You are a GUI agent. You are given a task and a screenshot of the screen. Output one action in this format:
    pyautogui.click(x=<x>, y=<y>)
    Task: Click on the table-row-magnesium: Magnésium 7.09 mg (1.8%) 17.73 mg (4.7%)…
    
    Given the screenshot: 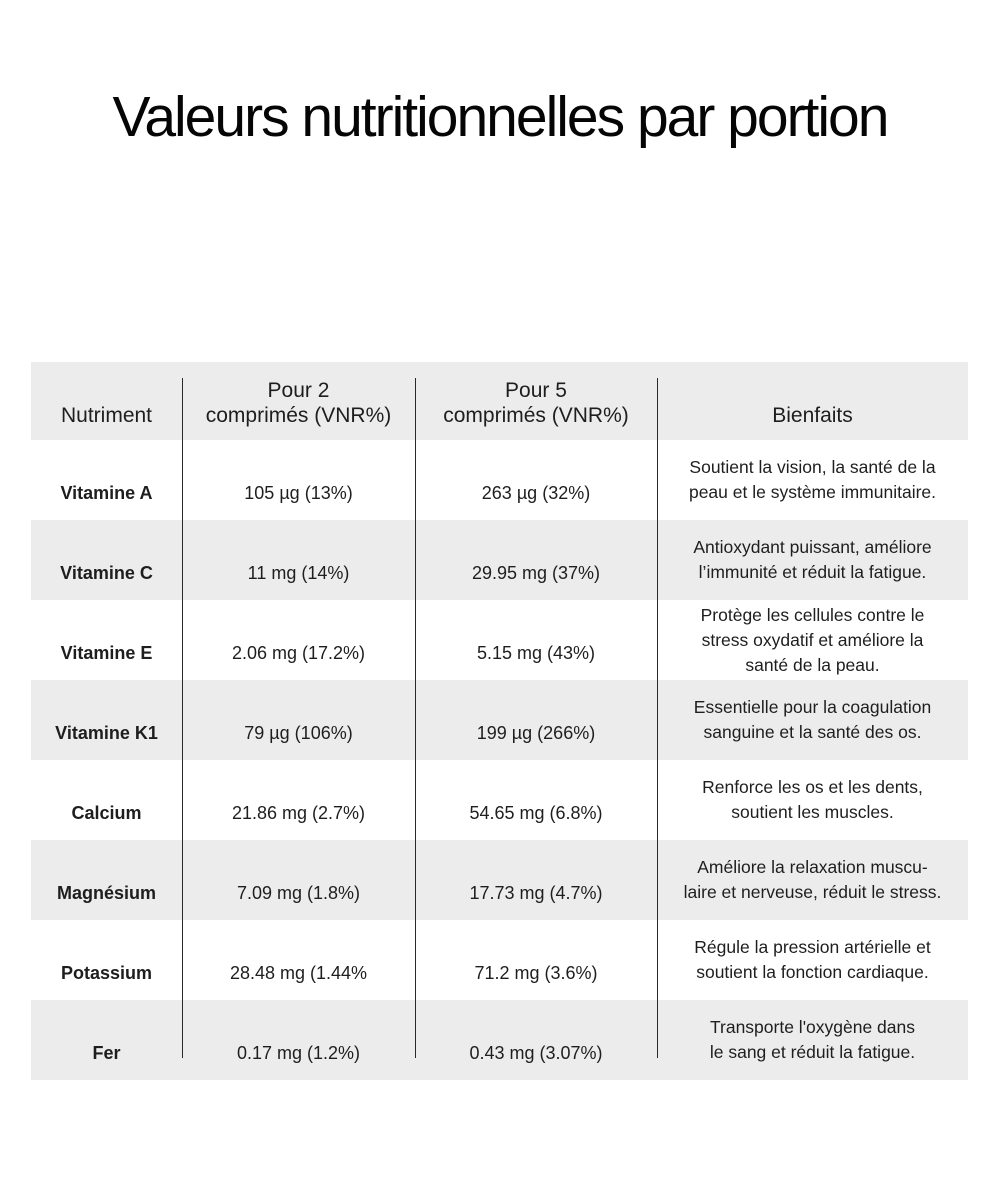 What is the action you would take?
    pyautogui.click(x=499, y=880)
    